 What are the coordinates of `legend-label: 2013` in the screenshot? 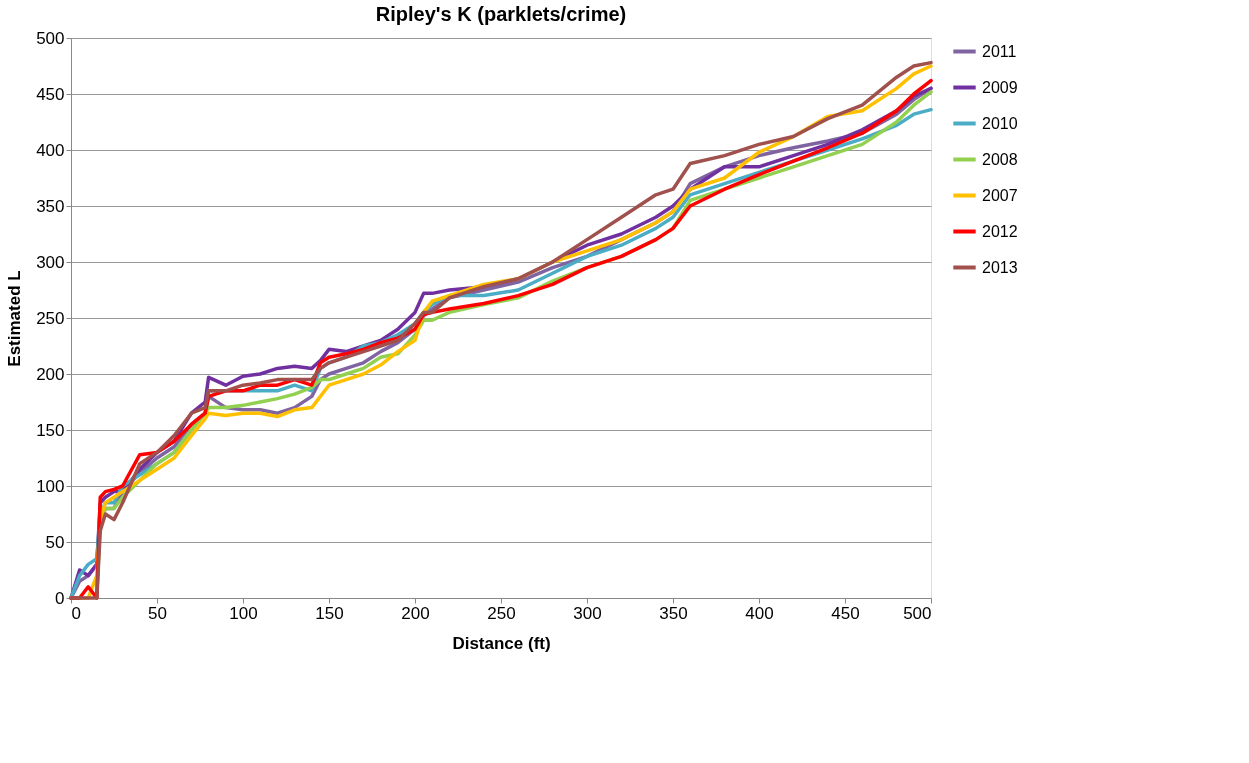 It's located at (1000, 267).